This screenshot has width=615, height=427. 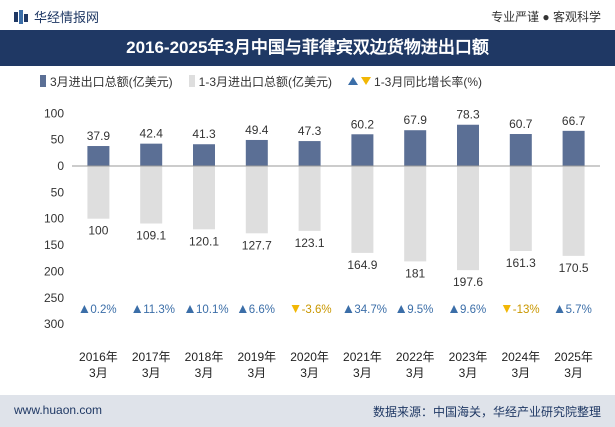 What do you see at coordinates (362, 265) in the screenshot?
I see `q1-value-label: 164.9` at bounding box center [362, 265].